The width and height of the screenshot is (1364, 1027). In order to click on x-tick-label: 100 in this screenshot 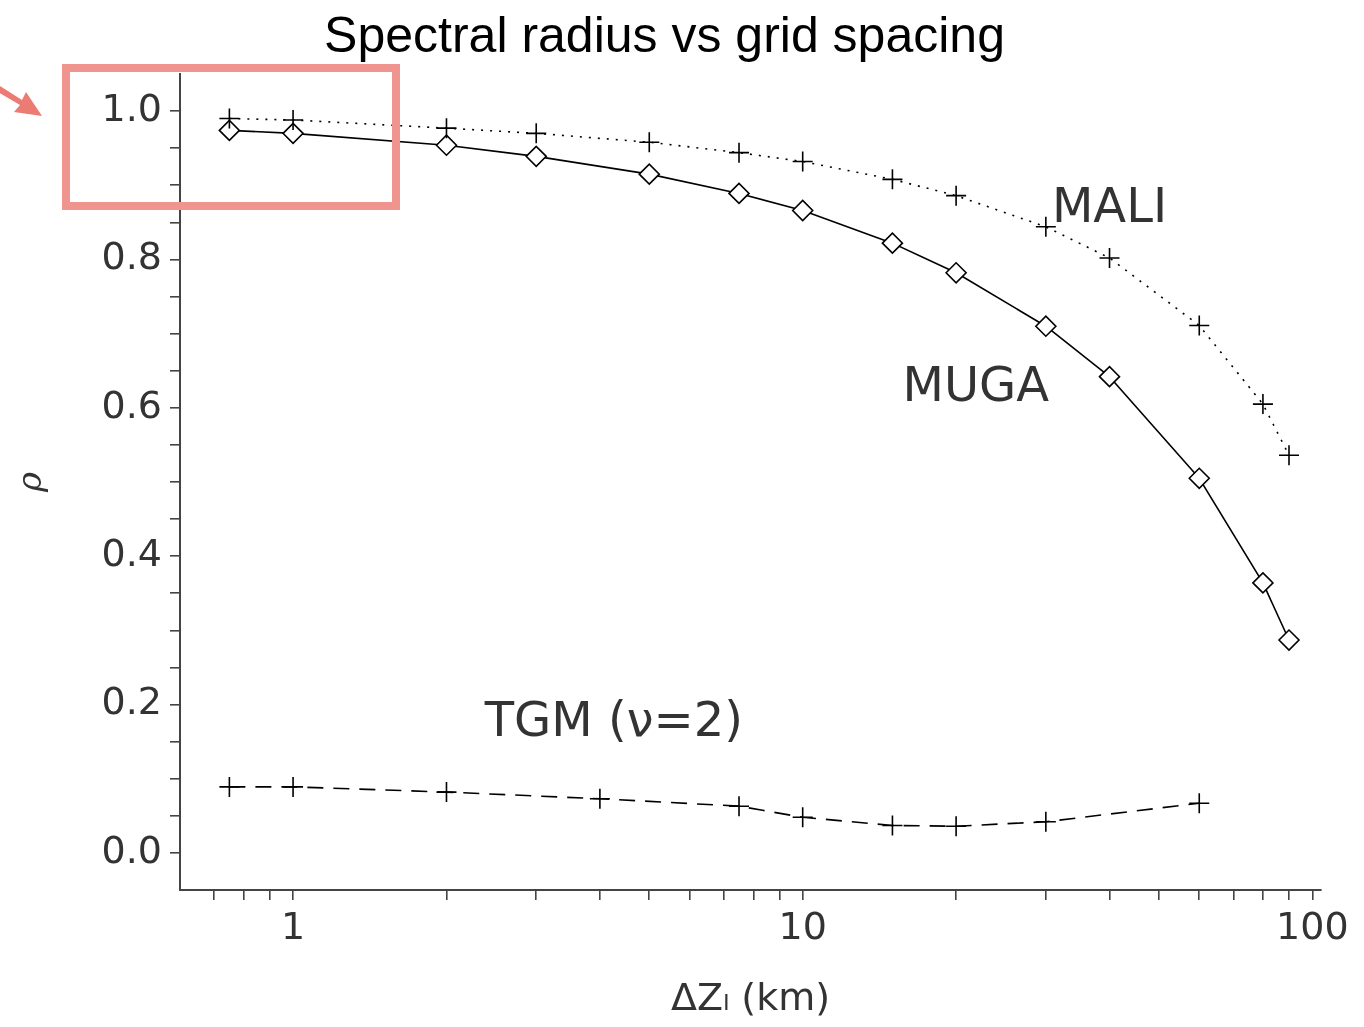, I will do `click(1312, 925)`.